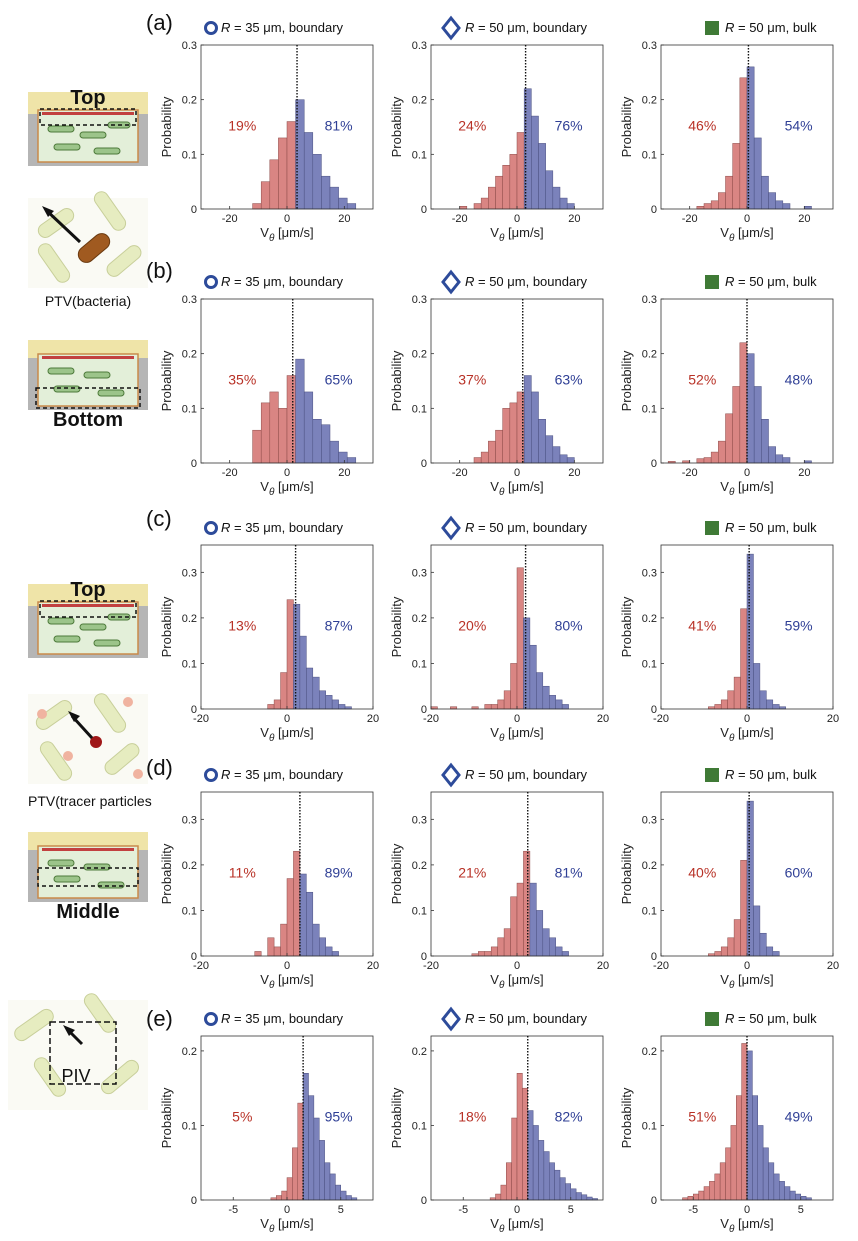 The height and width of the screenshot is (1241, 858). What do you see at coordinates (451, 775) in the screenshot?
I see `diamond-marker-icon` at bounding box center [451, 775].